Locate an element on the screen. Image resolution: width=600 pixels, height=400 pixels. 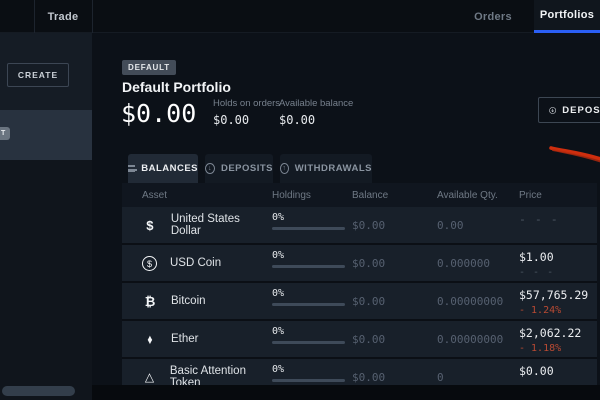
col-header-asset: Asset is located at coordinates (155, 195).